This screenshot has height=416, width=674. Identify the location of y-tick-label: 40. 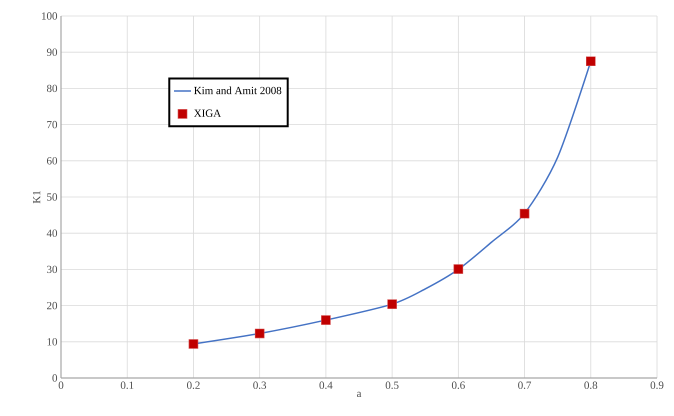
(52, 233).